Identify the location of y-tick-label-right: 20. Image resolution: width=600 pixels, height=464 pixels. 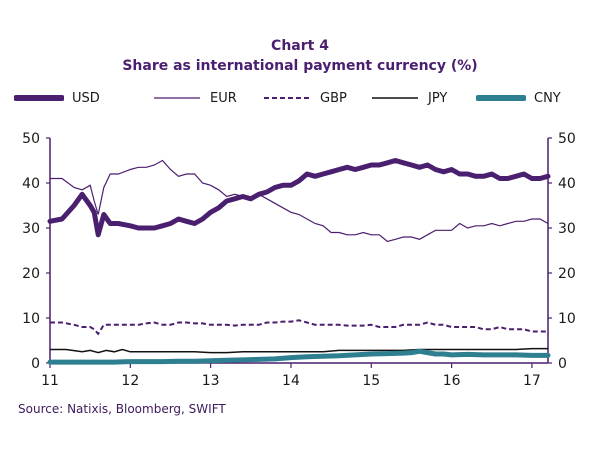
(567, 274).